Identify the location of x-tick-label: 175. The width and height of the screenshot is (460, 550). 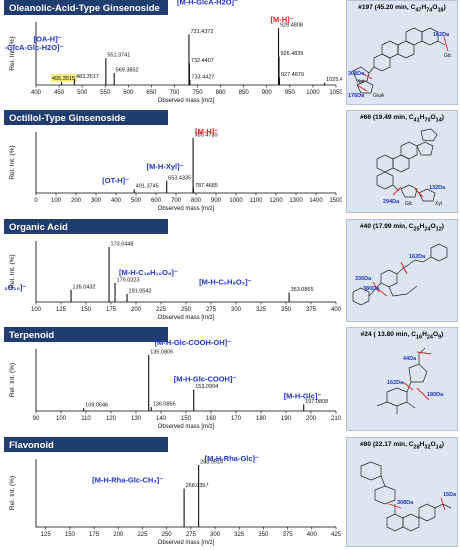
(111, 310).